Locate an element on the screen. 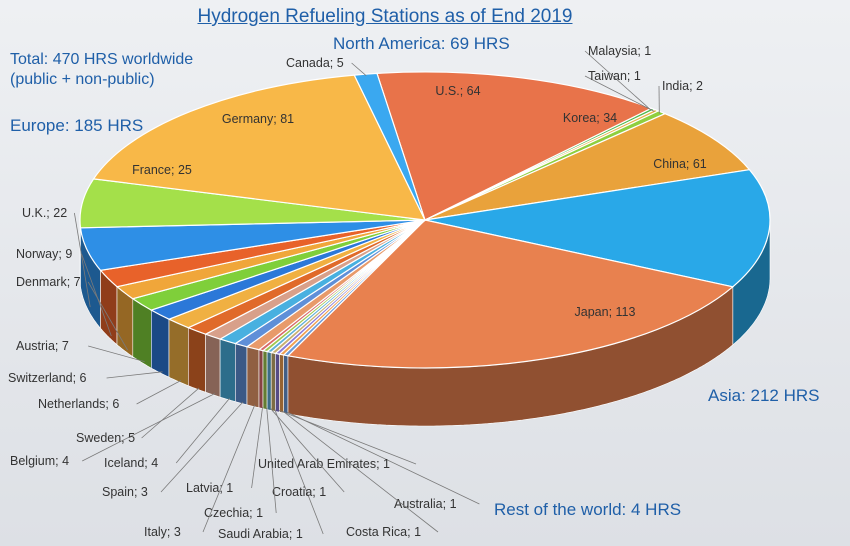  region-label-asia: Asia: 212 HRS is located at coordinates (764, 395).